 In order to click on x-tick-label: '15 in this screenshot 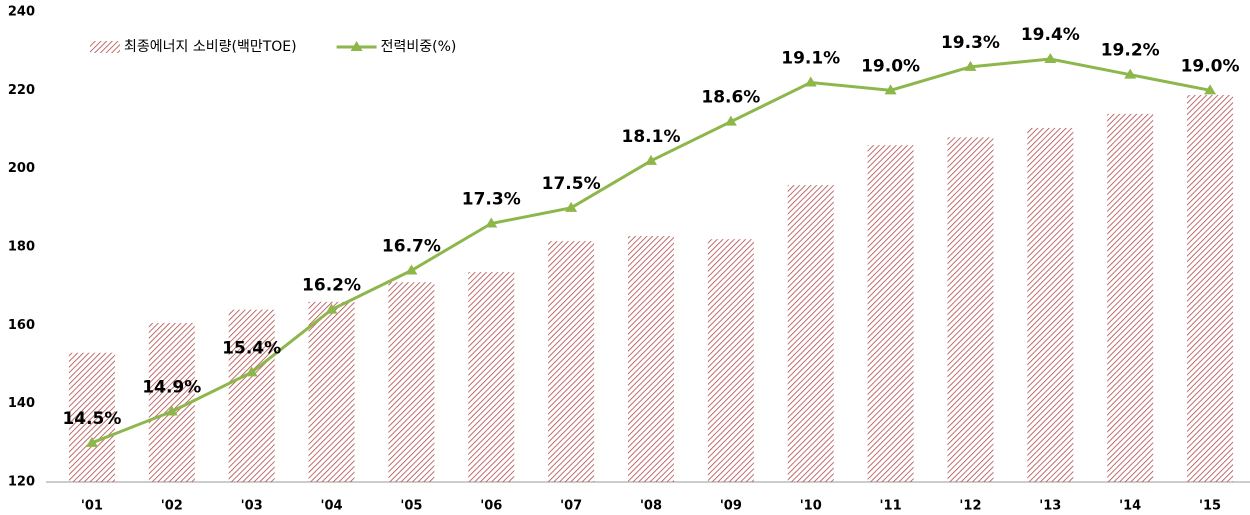, I will do `click(1210, 506)`.